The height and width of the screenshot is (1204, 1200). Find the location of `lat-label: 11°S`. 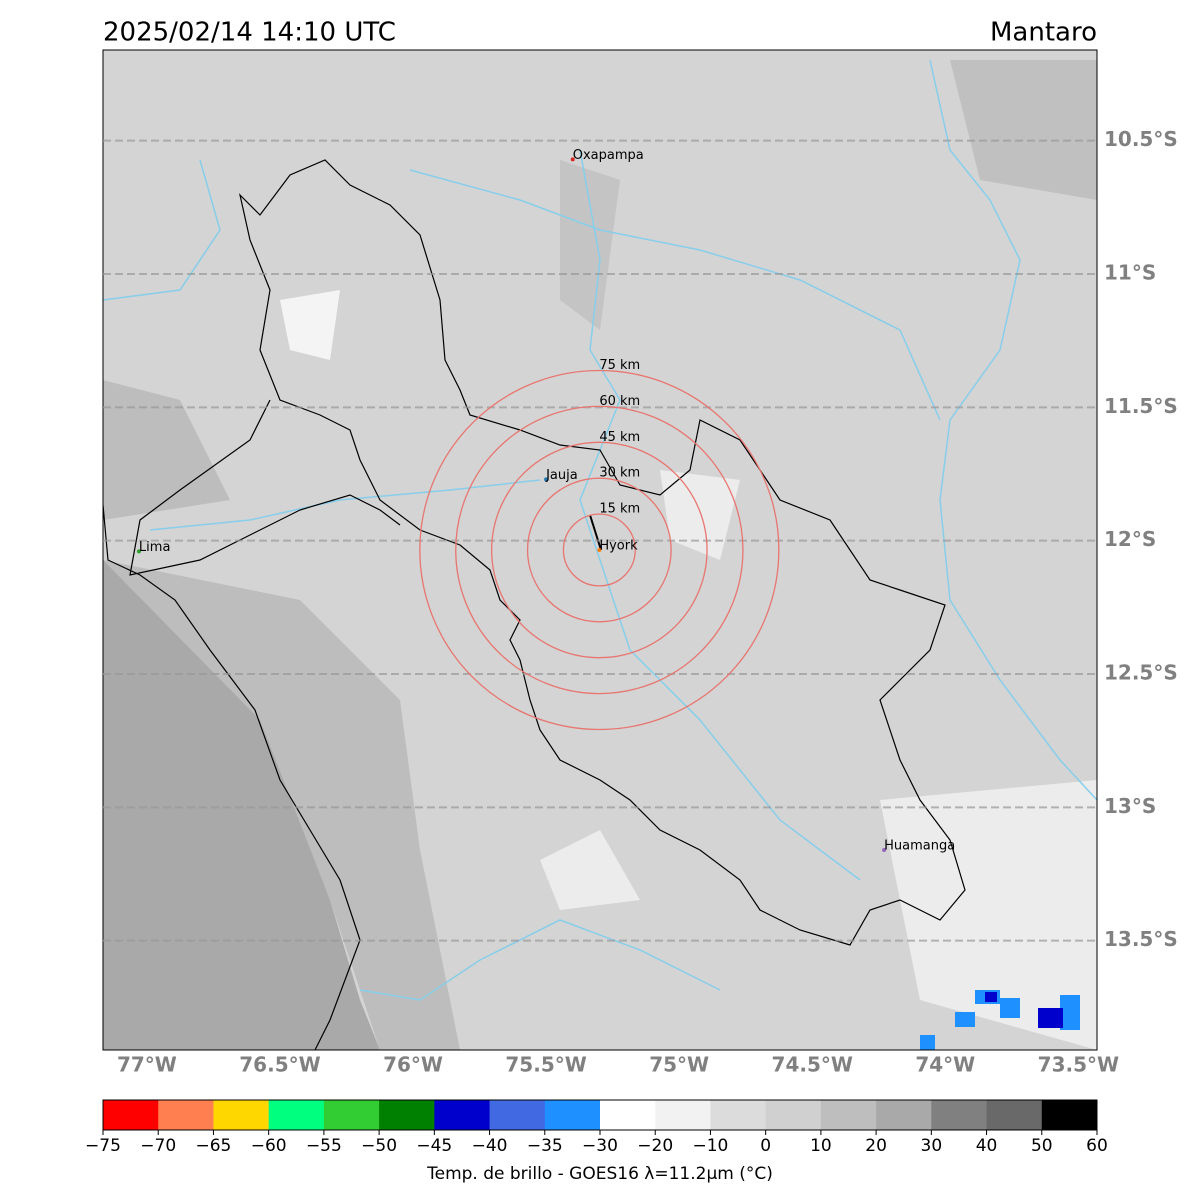

lat-label: 11°S is located at coordinates (1130, 273).